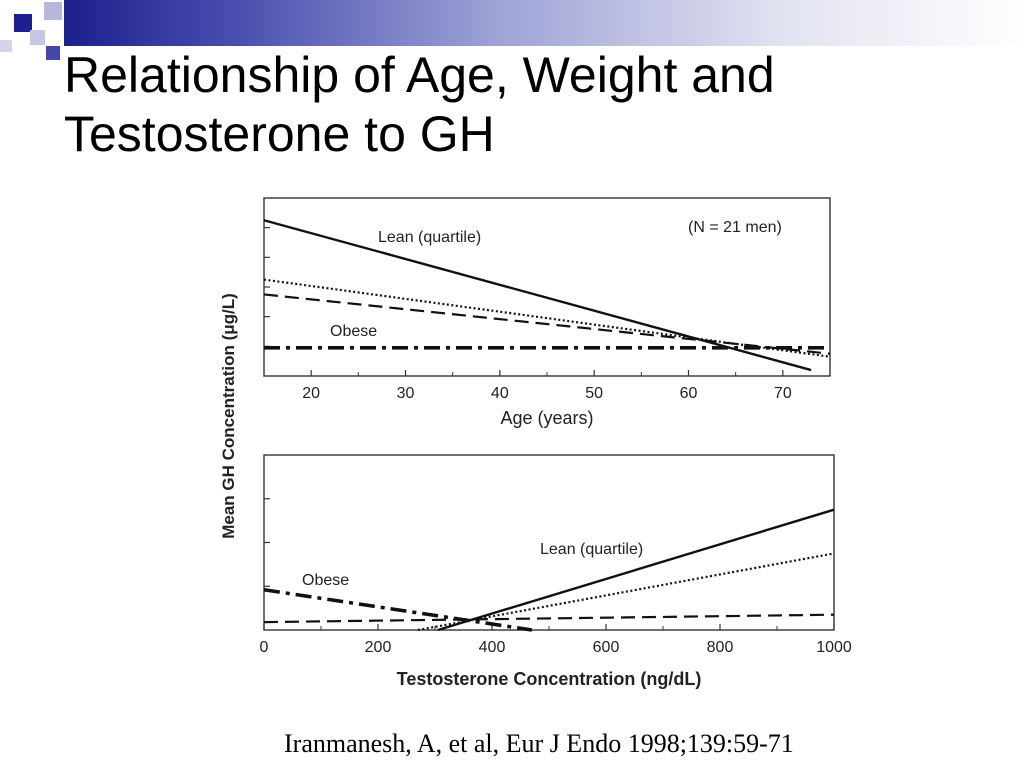 Image resolution: width=1024 pixels, height=768 pixels. Describe the element at coordinates (398, 609) in the screenshot. I see `series-line-dashdot` at that location.